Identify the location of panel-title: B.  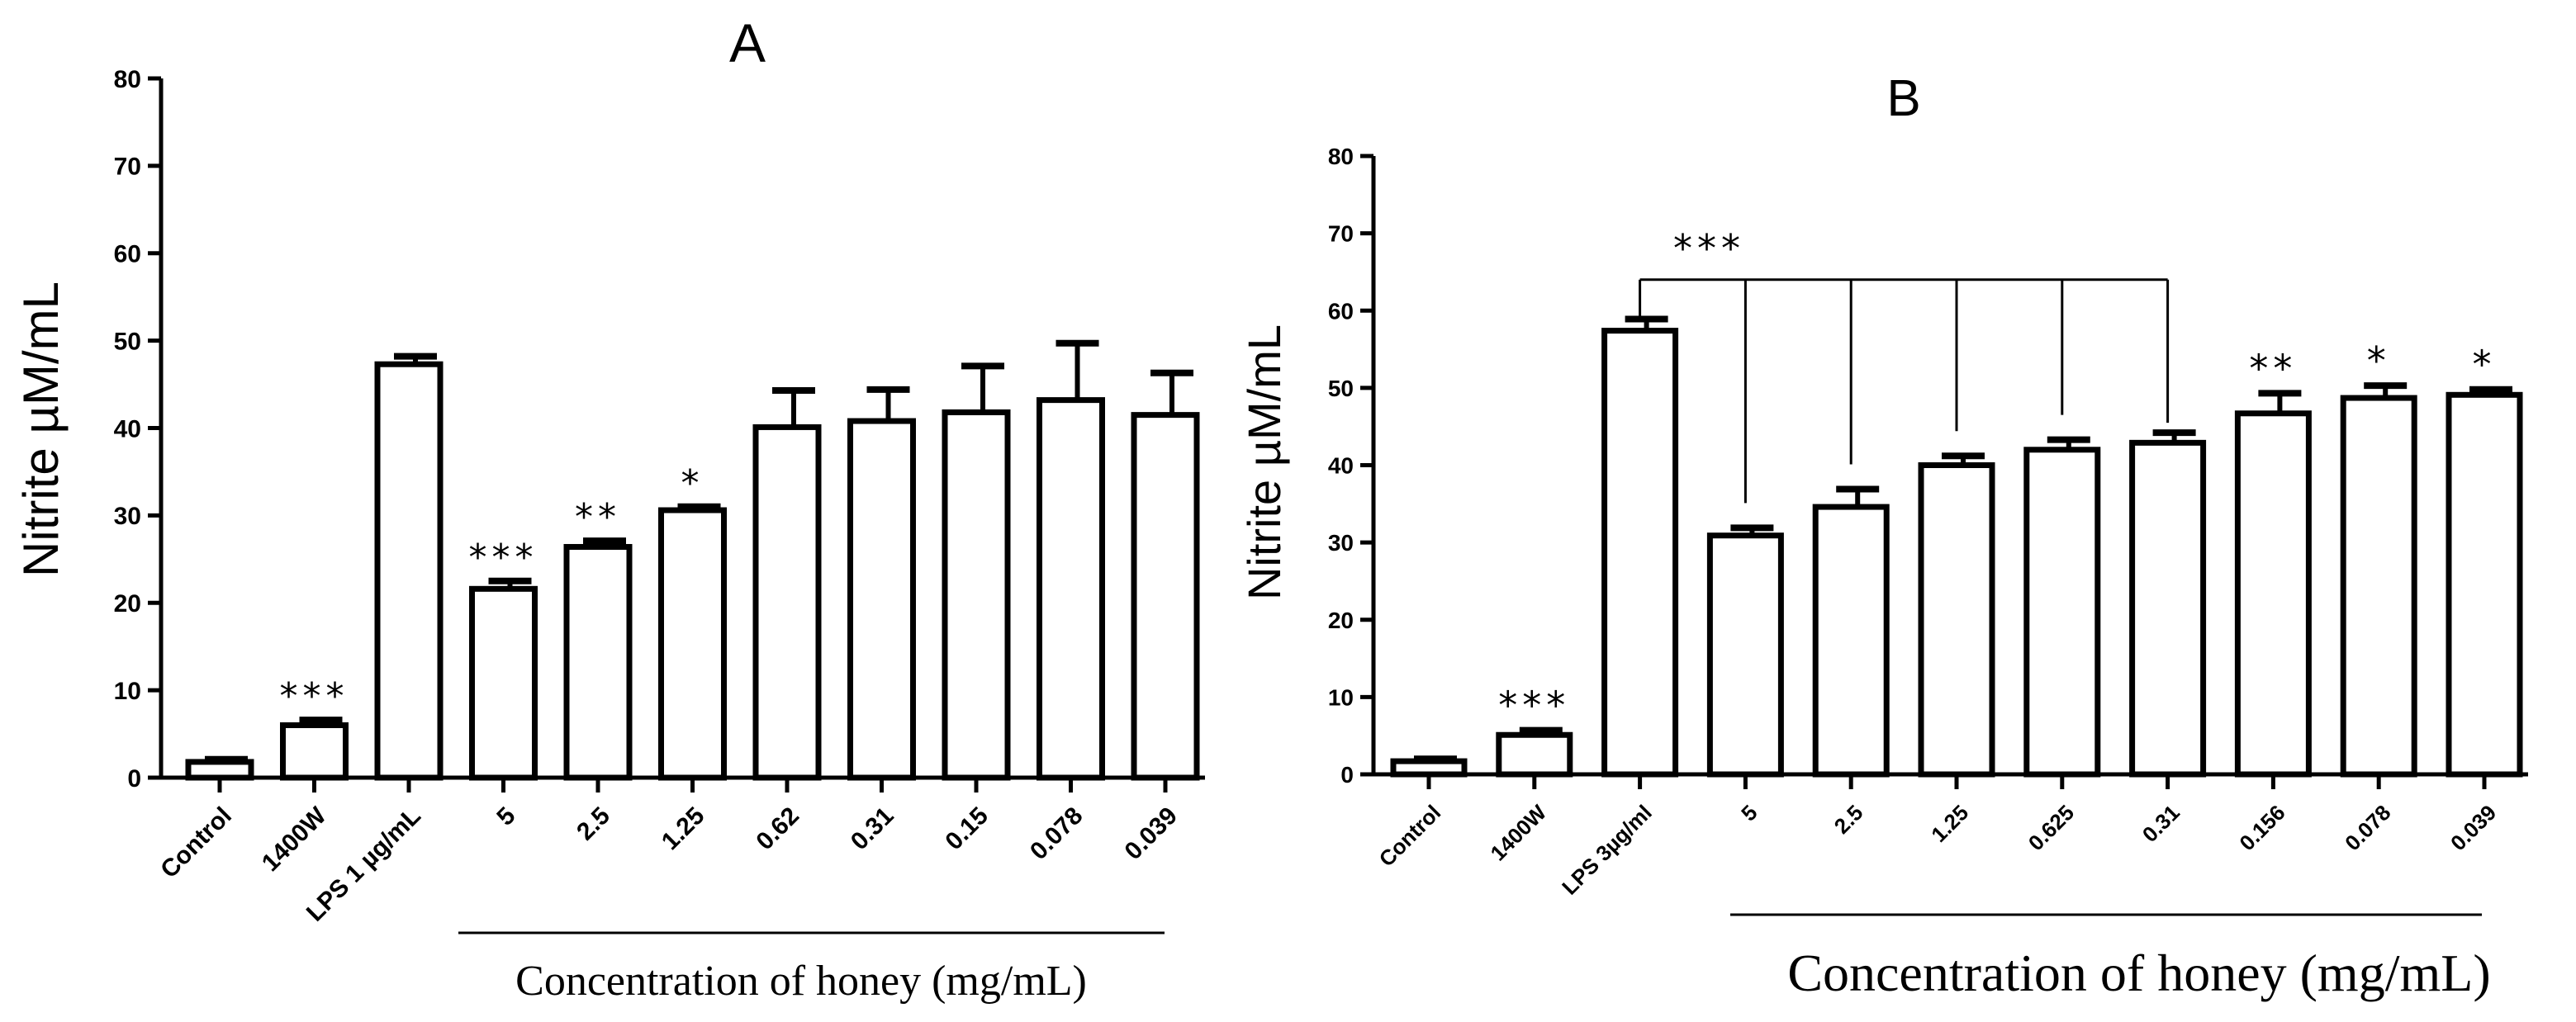
(1903, 98).